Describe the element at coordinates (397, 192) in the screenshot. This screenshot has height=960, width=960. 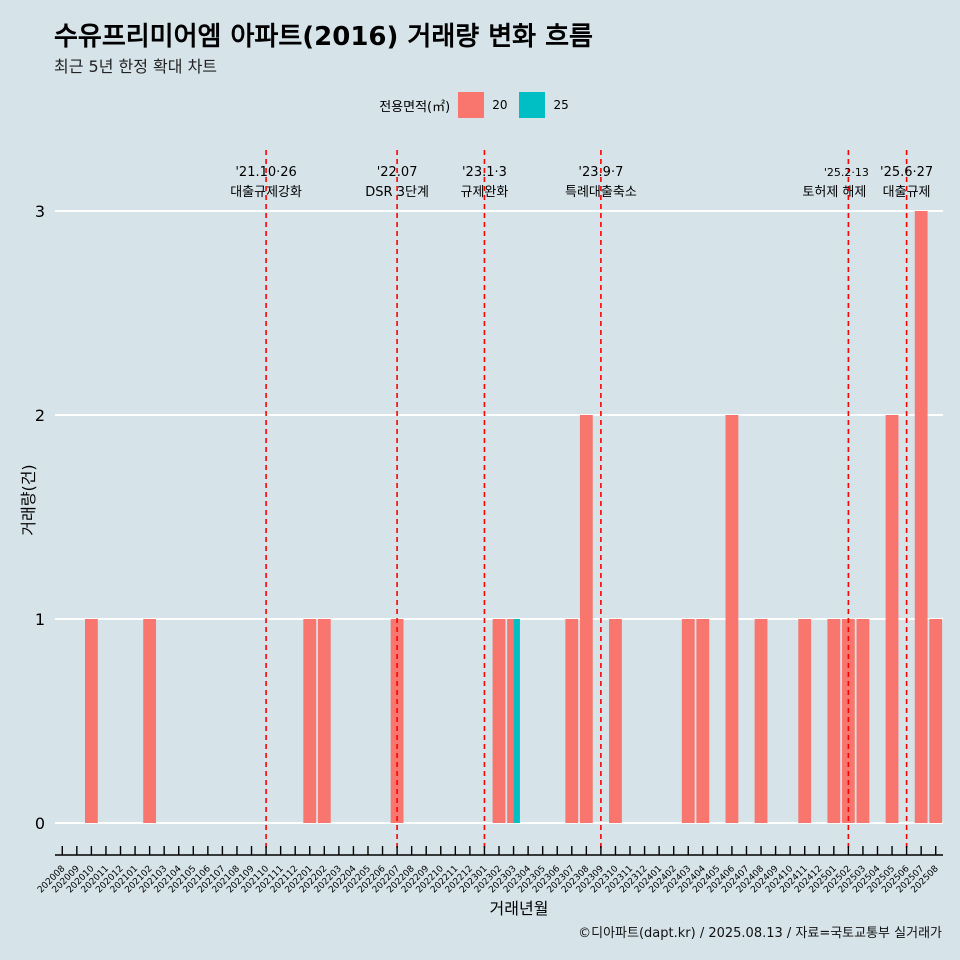
I see `event-label-202207: DSR 3단계` at that location.